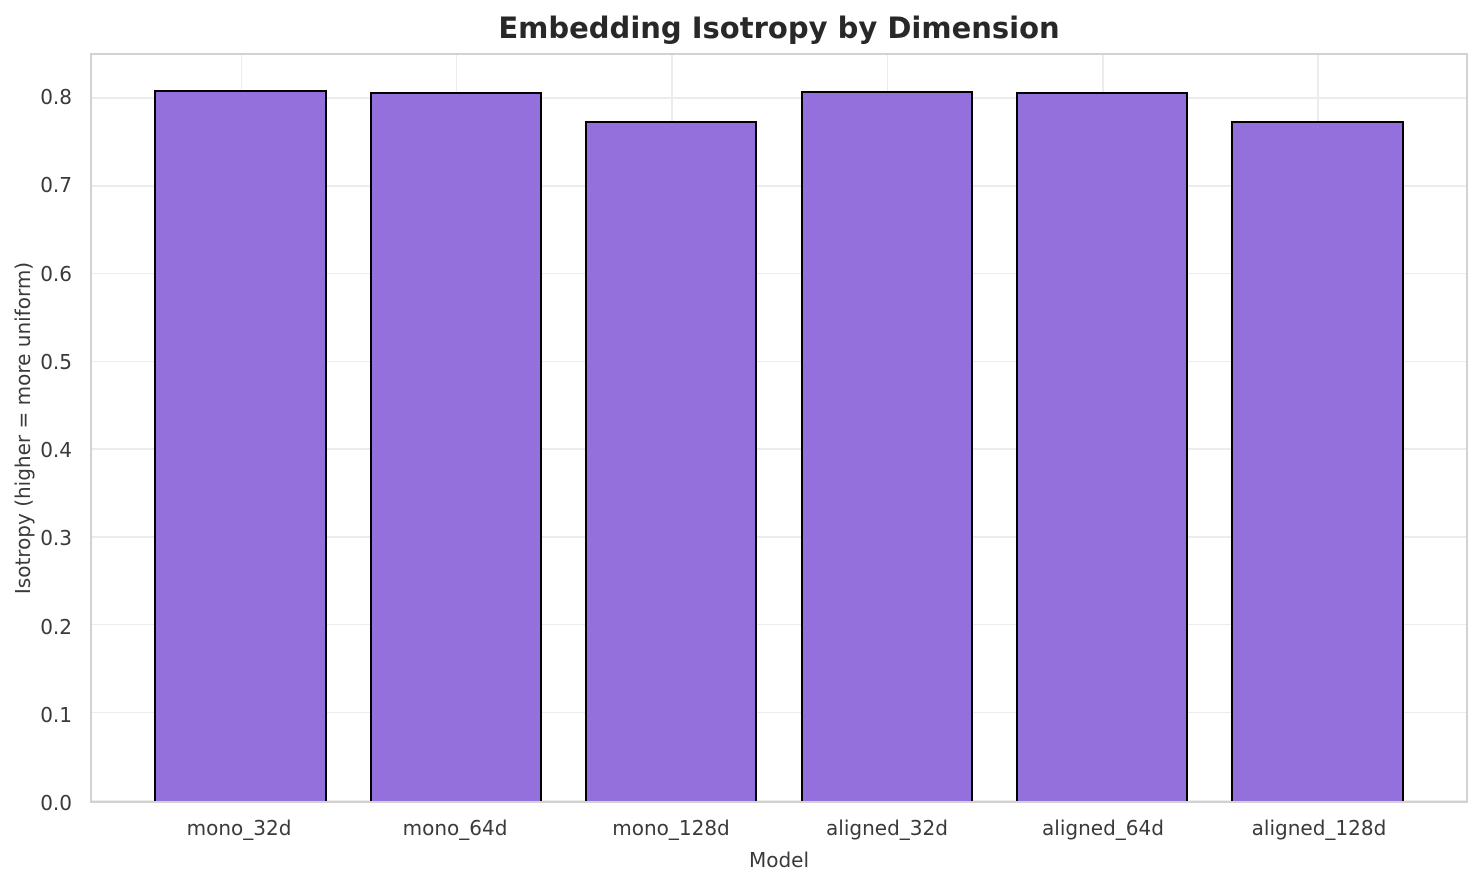  What do you see at coordinates (1102, 446) in the screenshot?
I see `bar-aligned_64d` at bounding box center [1102, 446].